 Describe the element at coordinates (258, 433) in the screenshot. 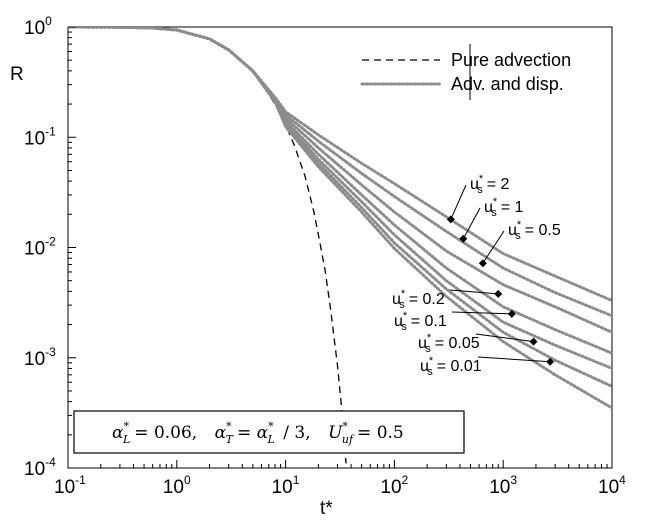

I see `parameters-text: α* L = 0.06, α* T = α* L / 3, U* uf = 0.5` at that location.